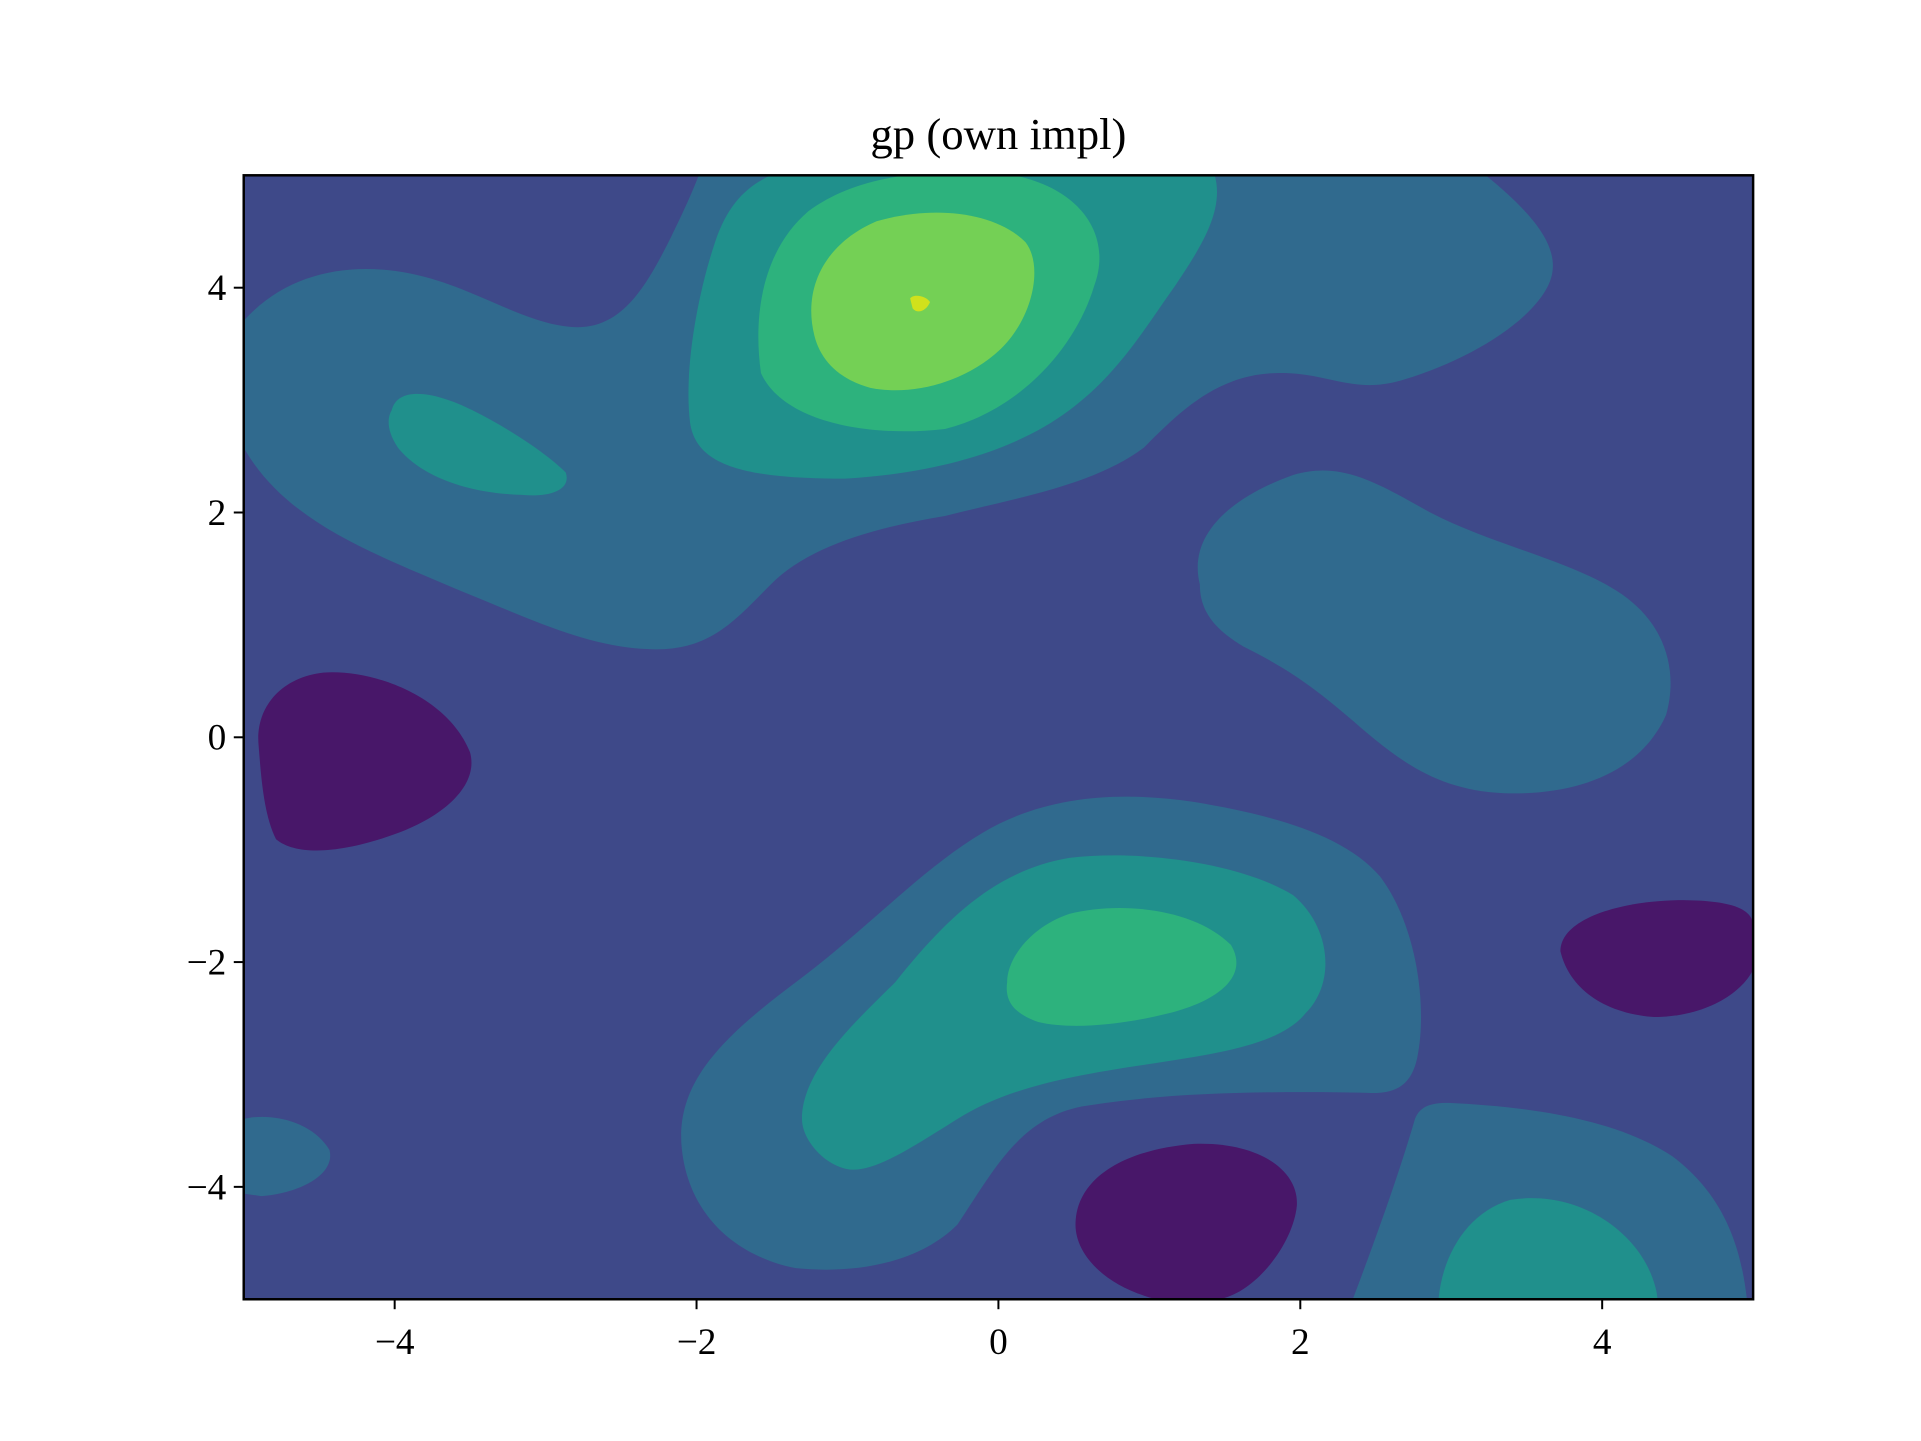  What do you see at coordinates (207, 963) in the screenshot?
I see `y-tick-label: −2` at bounding box center [207, 963].